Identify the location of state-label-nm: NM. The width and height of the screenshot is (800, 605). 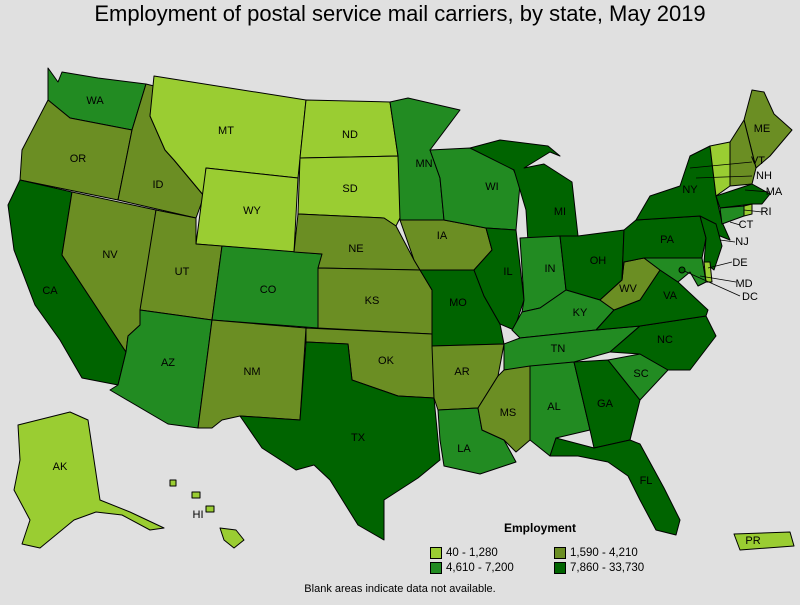
(251, 372).